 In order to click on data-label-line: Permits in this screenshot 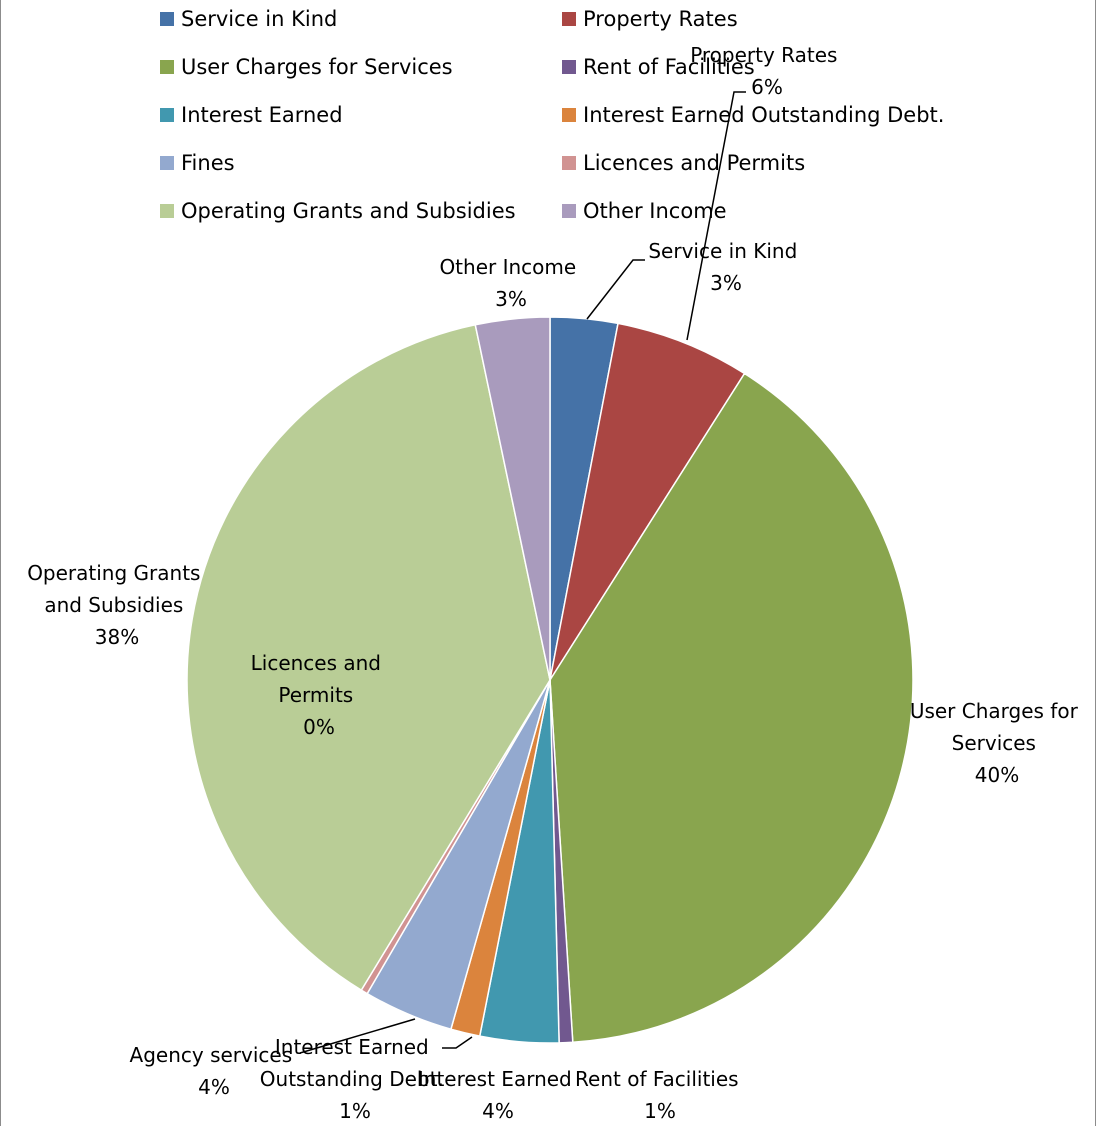, I will do `click(315, 695)`.